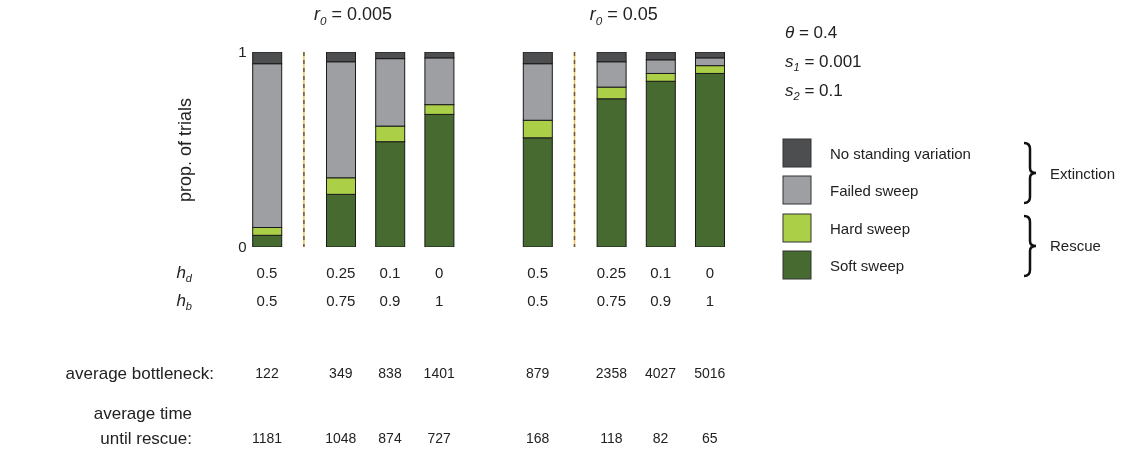  I want to click on text: s$_{2}$ = 0.1, so click(814, 91).